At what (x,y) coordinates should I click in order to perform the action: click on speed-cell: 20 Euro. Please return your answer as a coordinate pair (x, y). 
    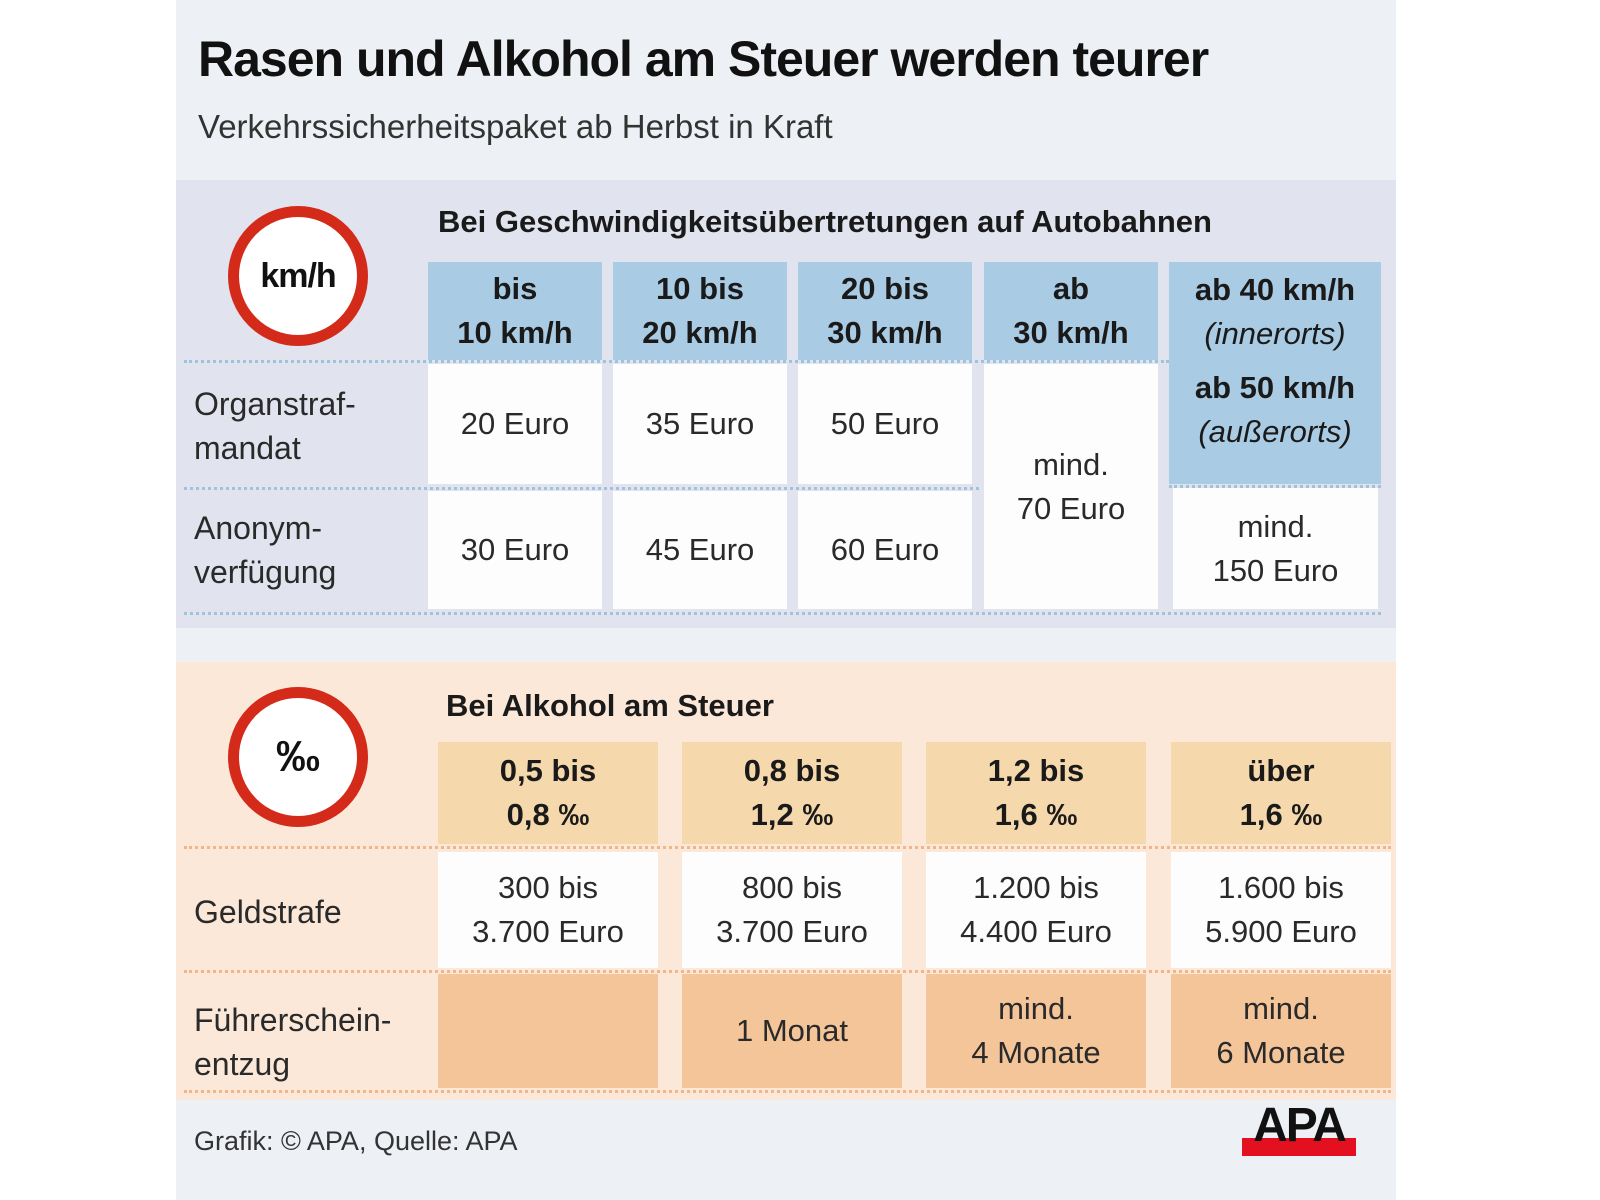
    Looking at the image, I should click on (515, 424).